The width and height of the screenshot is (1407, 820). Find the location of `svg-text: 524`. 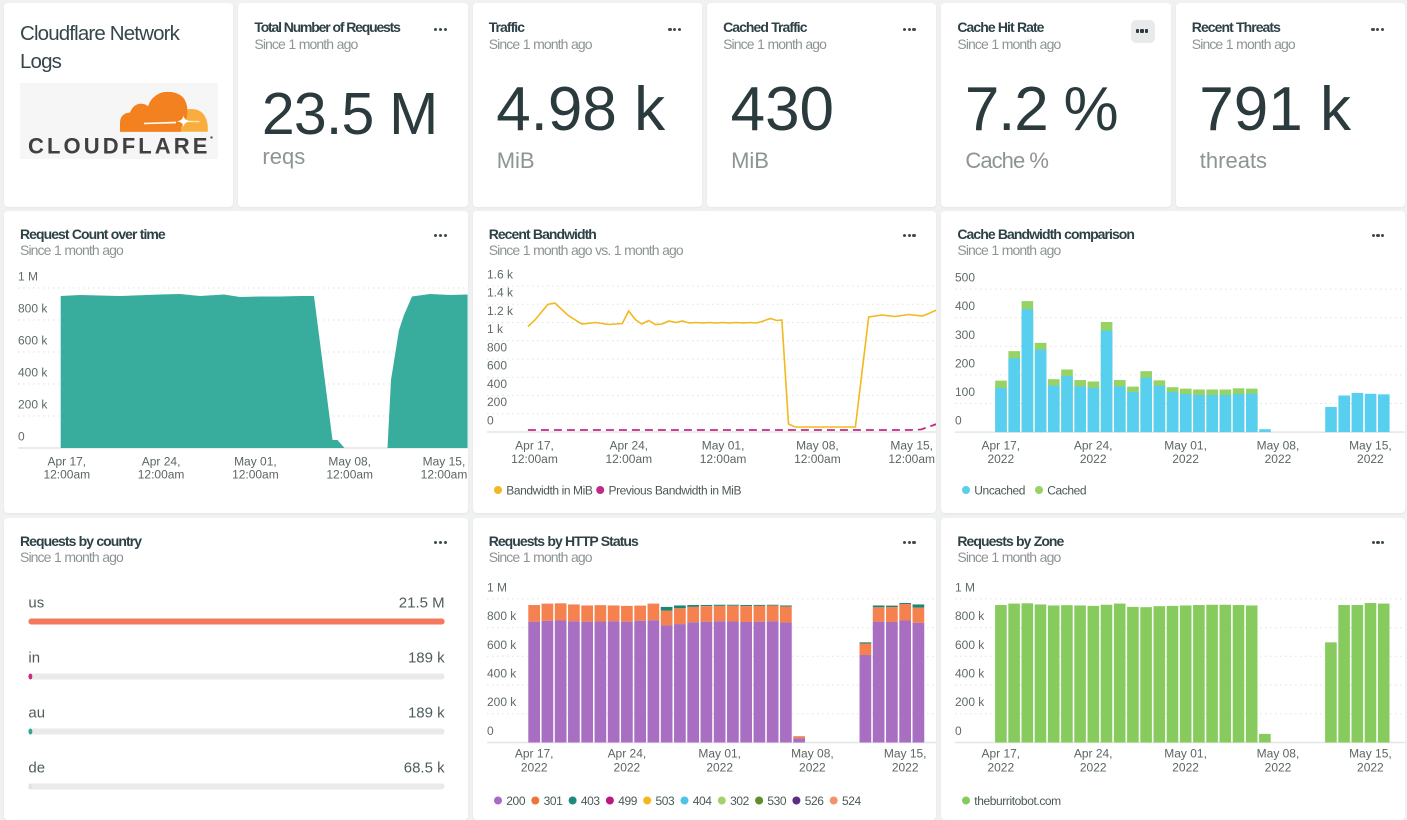

svg-text: 524 is located at coordinates (852, 800).